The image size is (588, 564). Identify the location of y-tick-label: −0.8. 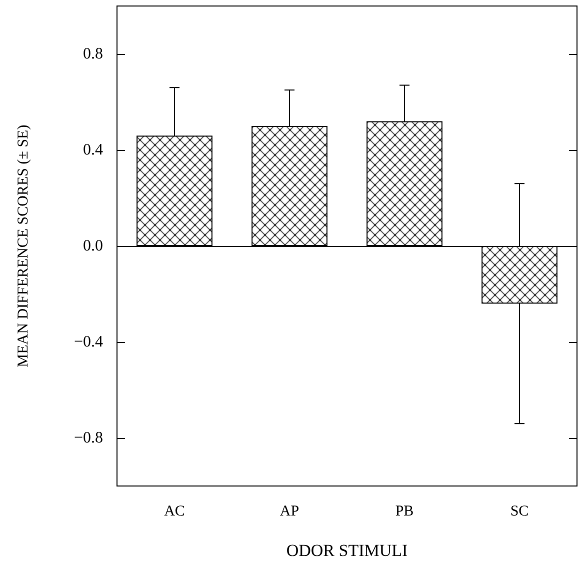
(88, 438).